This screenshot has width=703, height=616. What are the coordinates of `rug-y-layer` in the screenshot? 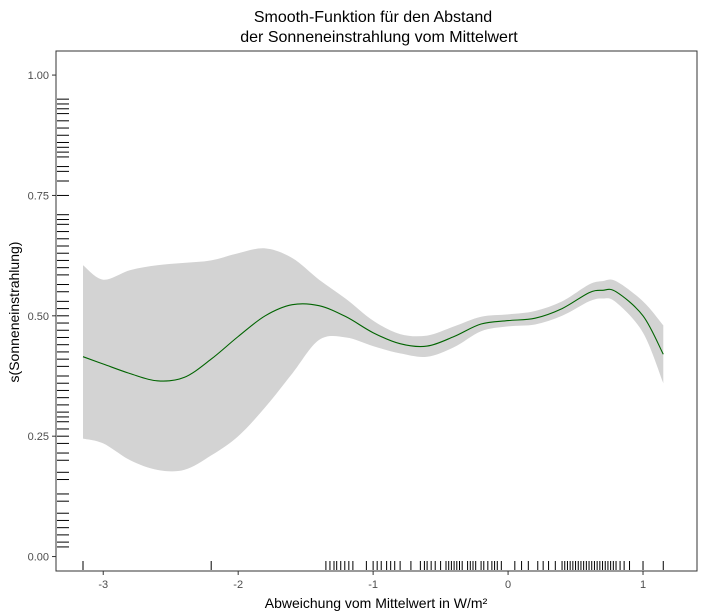 It's located at (63, 323).